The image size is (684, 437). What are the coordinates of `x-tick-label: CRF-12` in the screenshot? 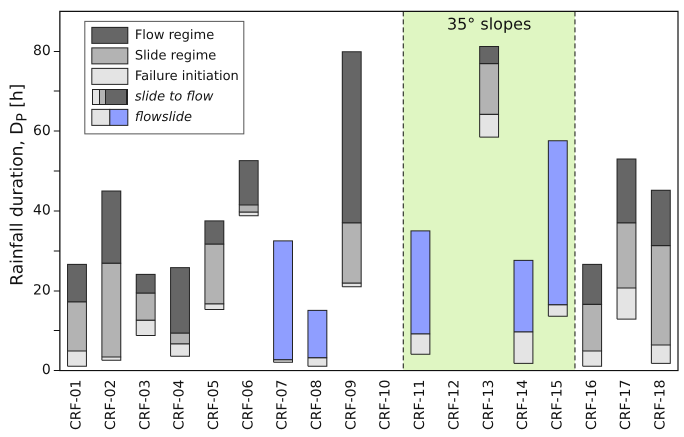 It's located at (454, 405).